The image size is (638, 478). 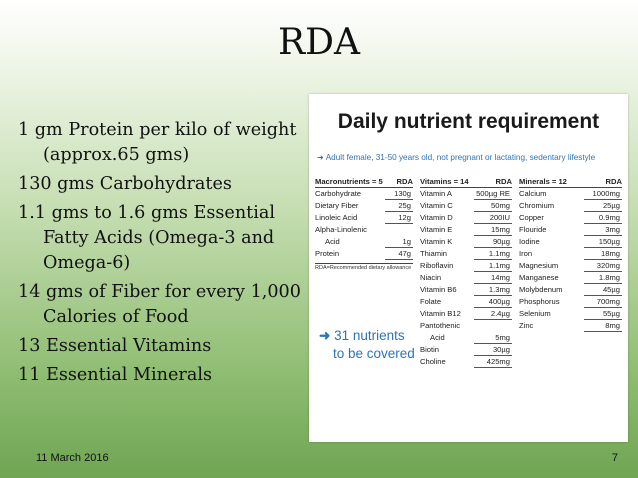 I want to click on nutrient-name: Choline, so click(x=433, y=361).